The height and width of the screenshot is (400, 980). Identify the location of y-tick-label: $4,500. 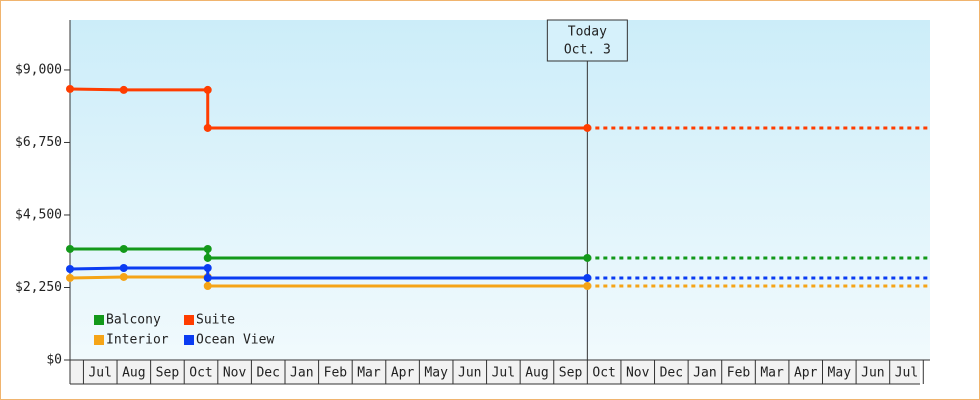
(38, 214).